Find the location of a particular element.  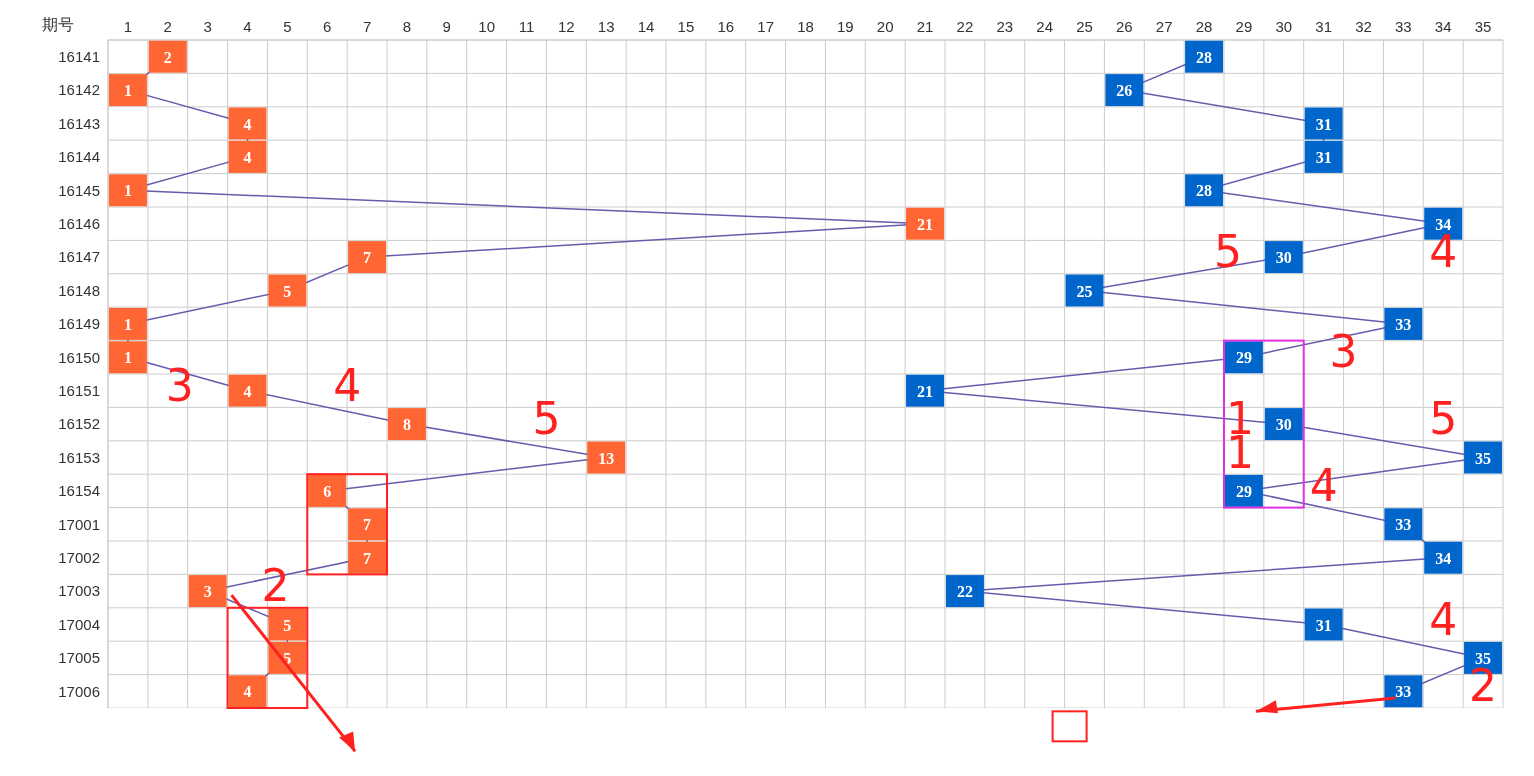

x-tick-label: 24 is located at coordinates (1044, 26).